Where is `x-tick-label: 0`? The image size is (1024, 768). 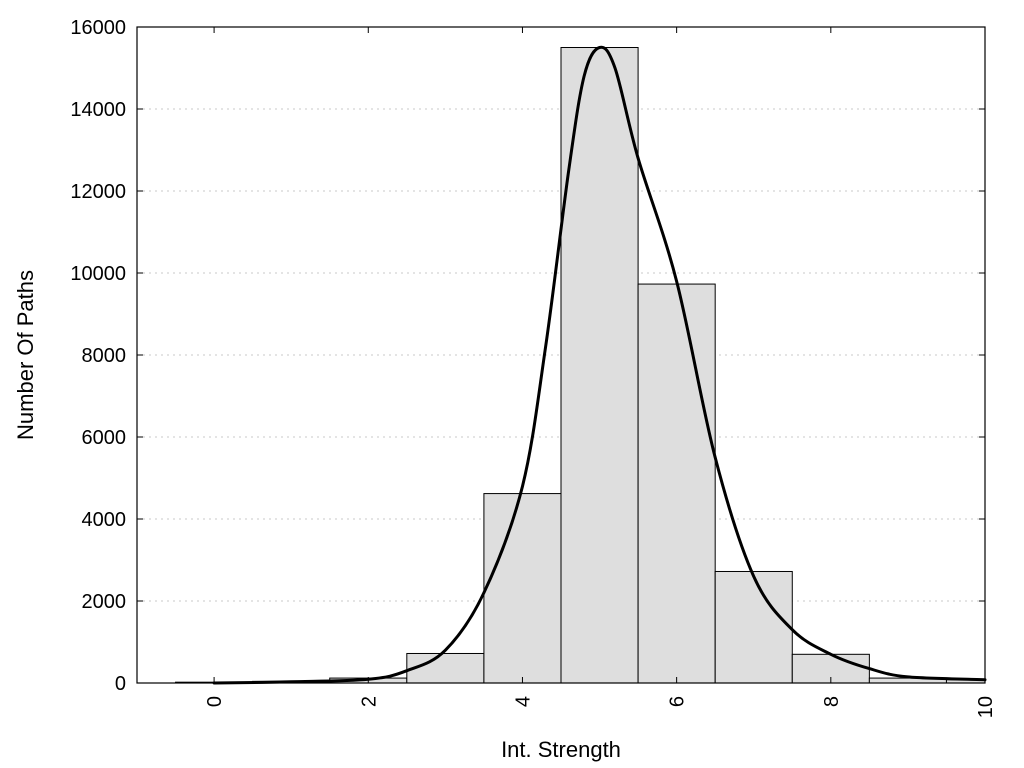 x-tick-label: 0 is located at coordinates (215, 701).